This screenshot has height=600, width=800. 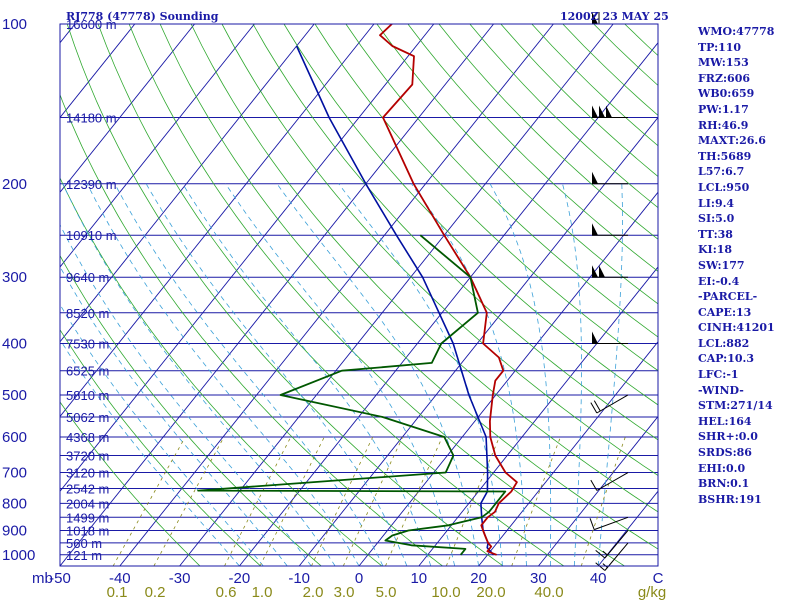 What do you see at coordinates (14, 503) in the screenshot?
I see `pressure-tick-label: 800` at bounding box center [14, 503].